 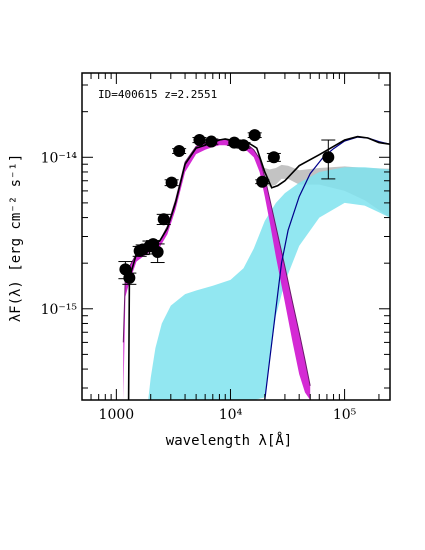 I want to click on observed-photometry, so click(x=227, y=207).